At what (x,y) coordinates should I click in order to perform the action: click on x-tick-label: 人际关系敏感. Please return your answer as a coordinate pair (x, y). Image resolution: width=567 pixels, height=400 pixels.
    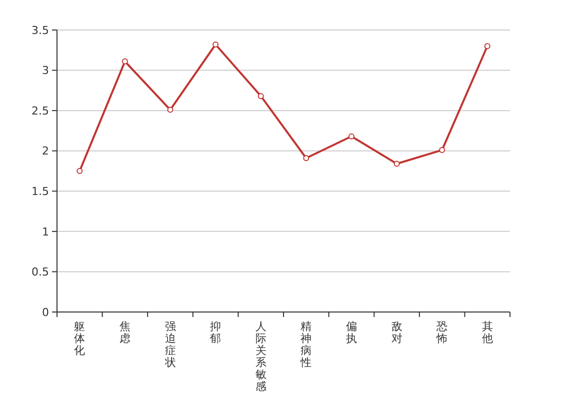
    Looking at the image, I should click on (260, 356).